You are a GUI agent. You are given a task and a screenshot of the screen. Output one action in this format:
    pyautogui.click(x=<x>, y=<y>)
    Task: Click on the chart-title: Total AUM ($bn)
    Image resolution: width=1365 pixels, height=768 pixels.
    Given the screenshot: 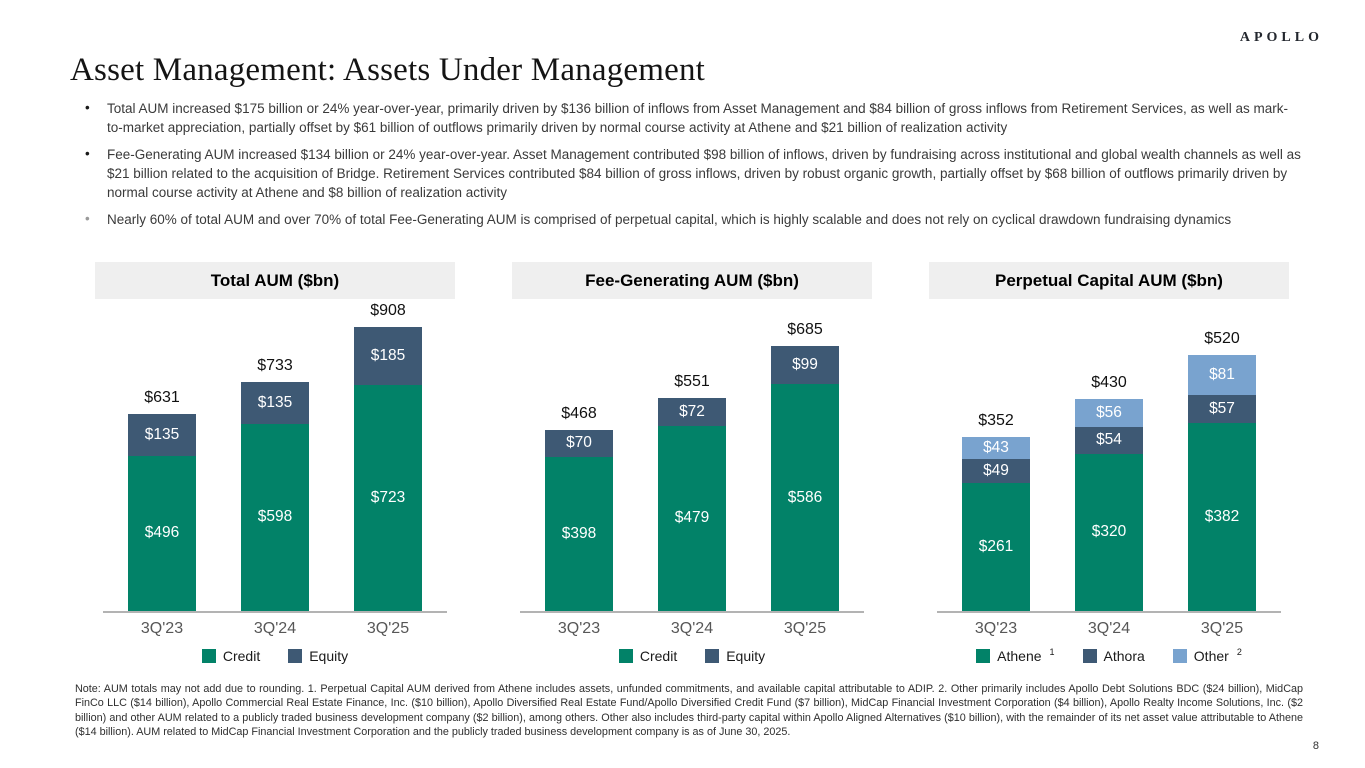 What is the action you would take?
    pyautogui.click(x=275, y=280)
    